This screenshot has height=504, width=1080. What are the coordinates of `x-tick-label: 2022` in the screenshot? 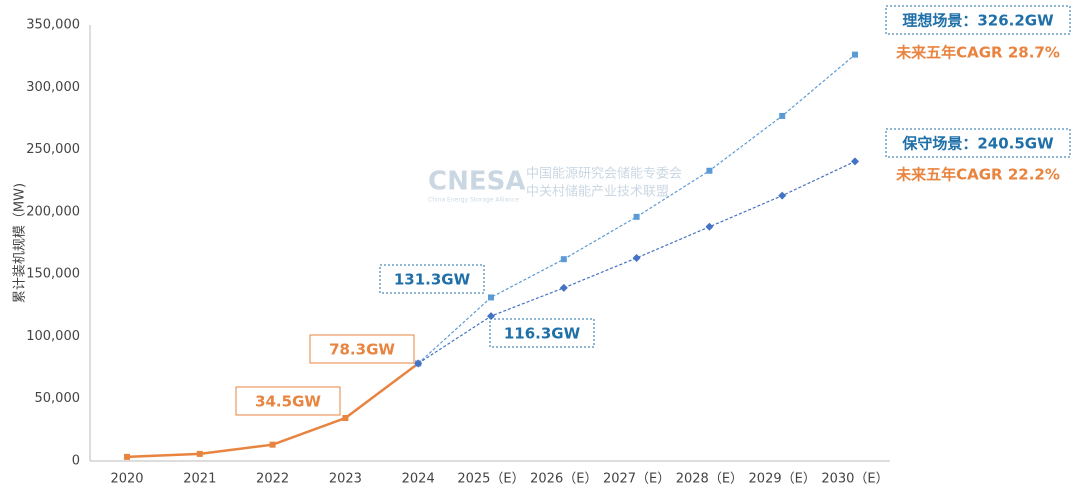 It's located at (272, 479).